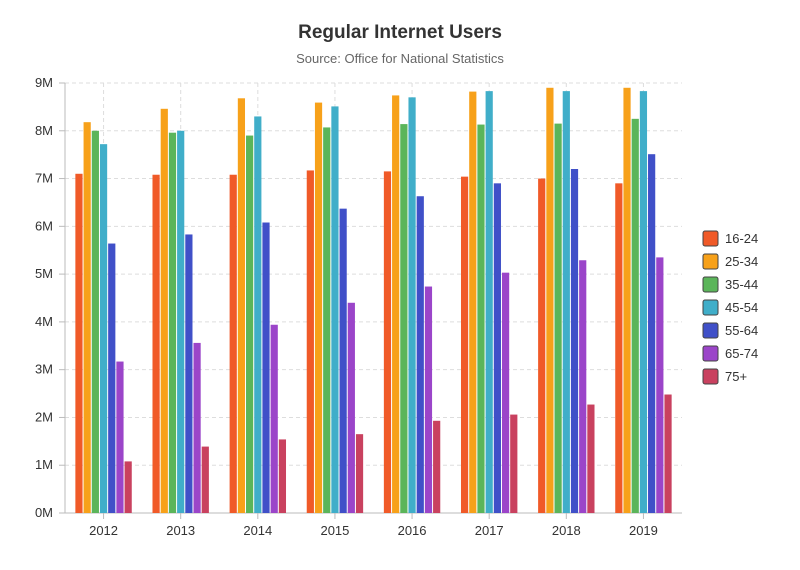  What do you see at coordinates (591, 458) in the screenshot?
I see `bar-75+-2018` at bounding box center [591, 458].